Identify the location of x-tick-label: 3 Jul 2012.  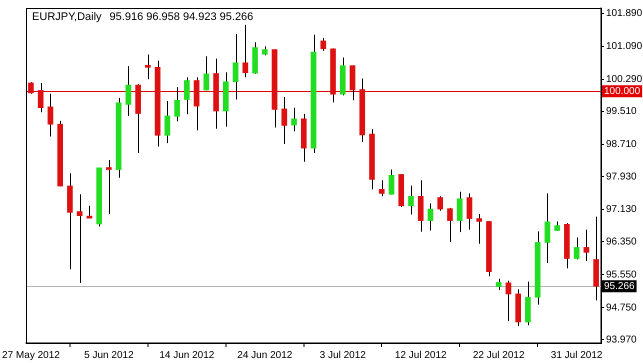
(343, 355).